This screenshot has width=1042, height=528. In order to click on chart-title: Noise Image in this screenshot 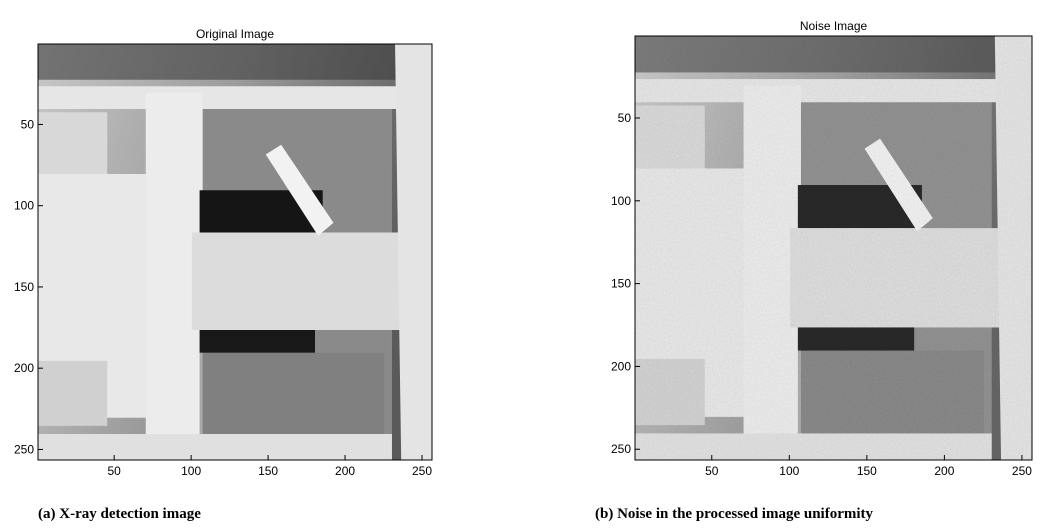, I will do `click(834, 26)`.